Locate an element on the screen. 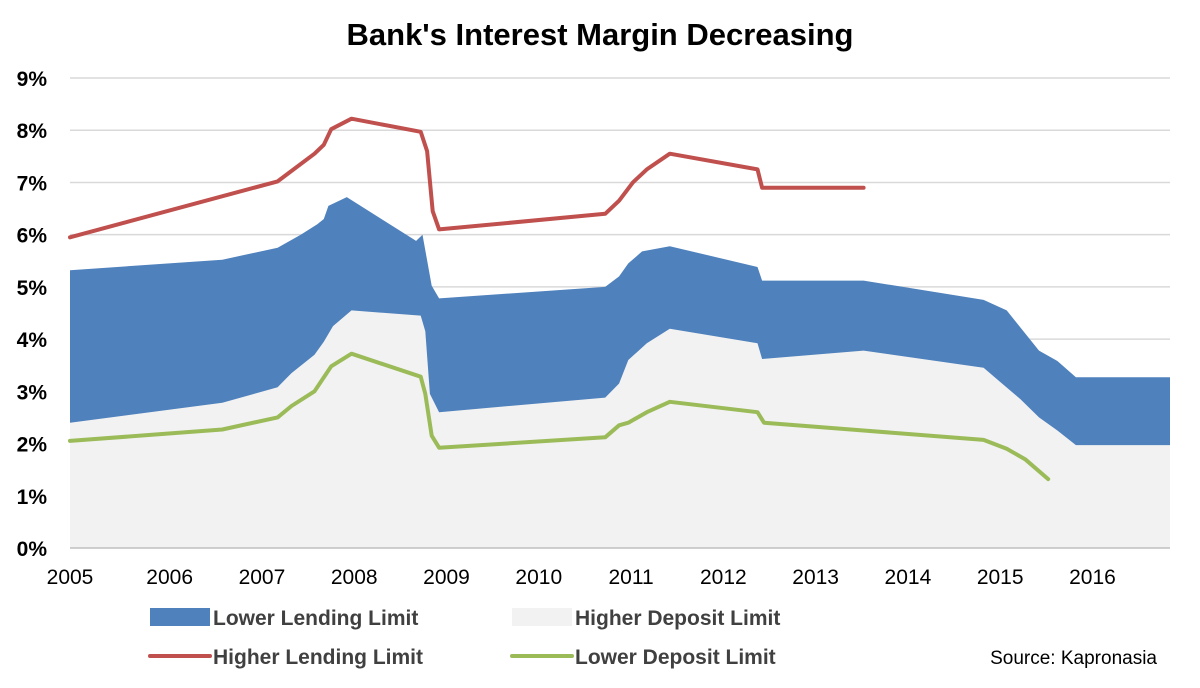 The image size is (1200, 688). legend-item-higher-lending-limit: Higher Lending Limit is located at coordinates (285, 657).